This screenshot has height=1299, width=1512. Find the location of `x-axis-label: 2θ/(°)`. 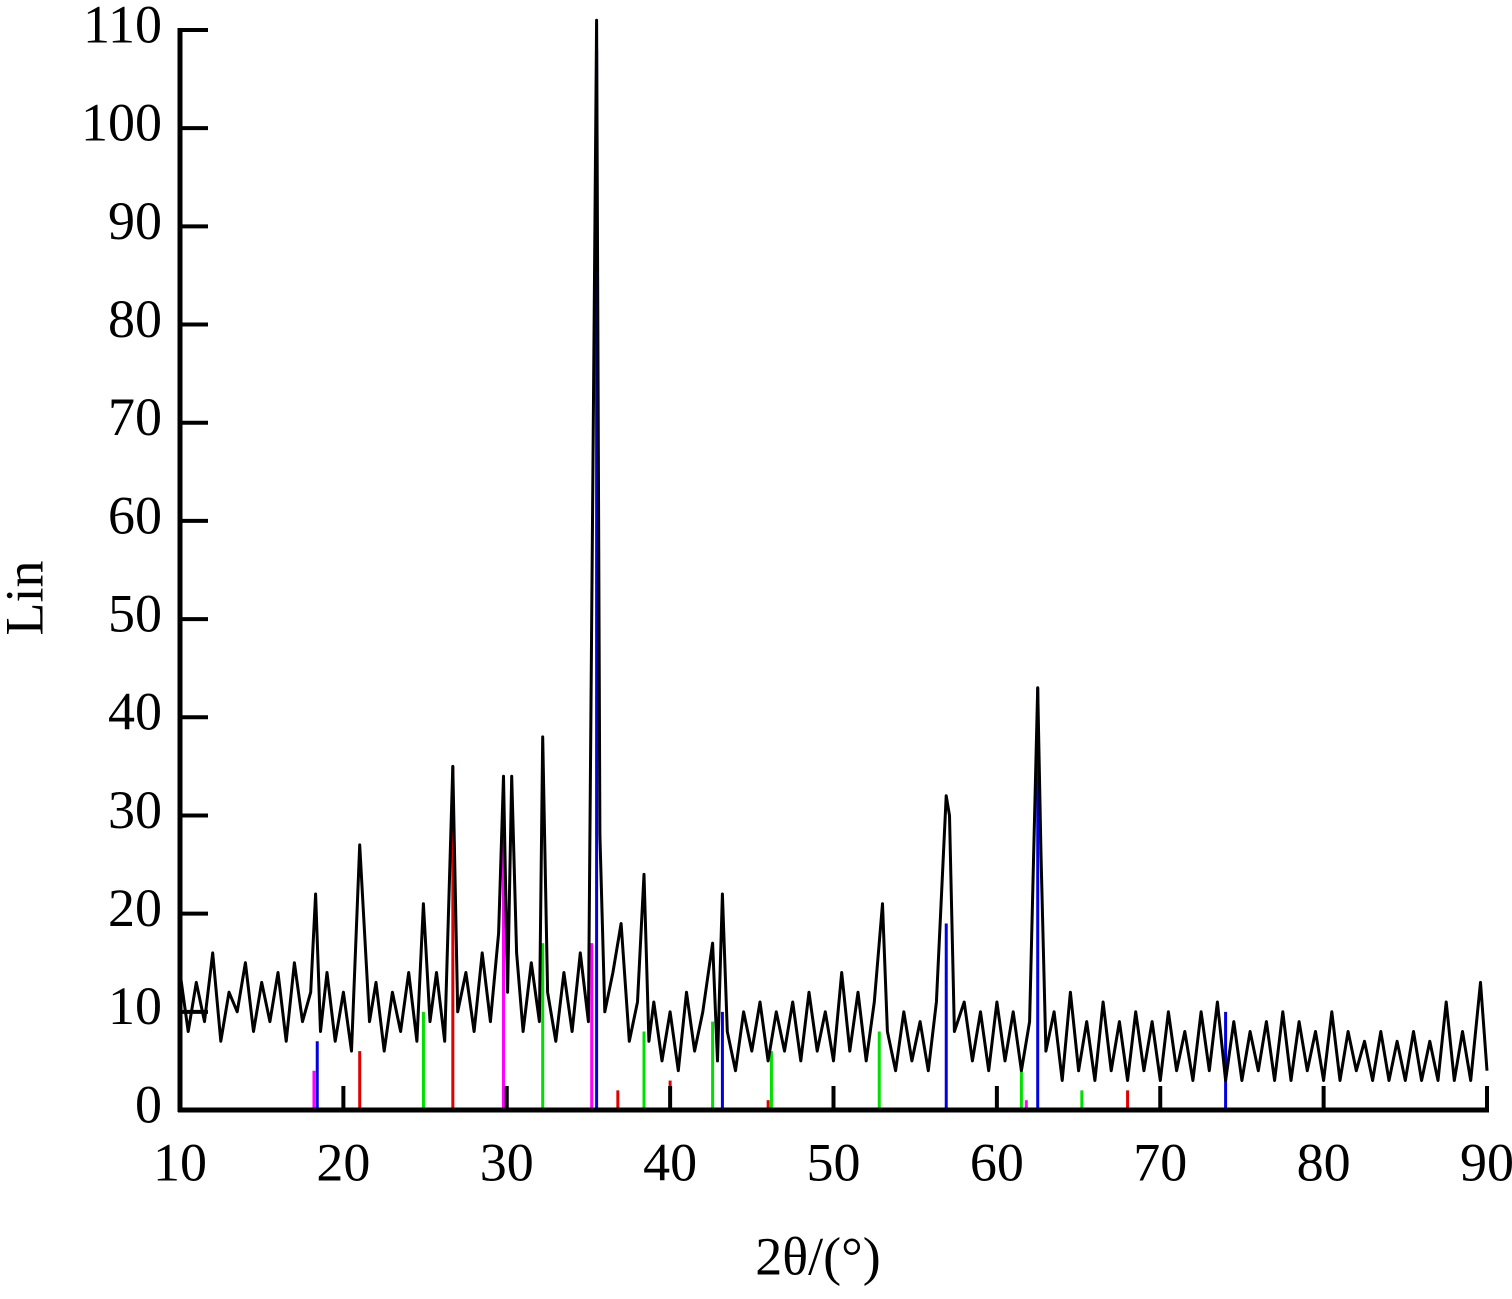

x-axis-label: 2θ/(°) is located at coordinates (817, 1256).